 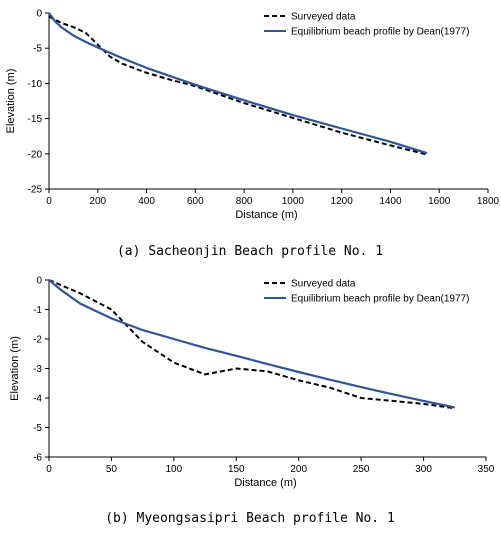 I want to click on chart-caption: (a) Sacheonjin Beach profile No. 1, so click(x=250, y=251).